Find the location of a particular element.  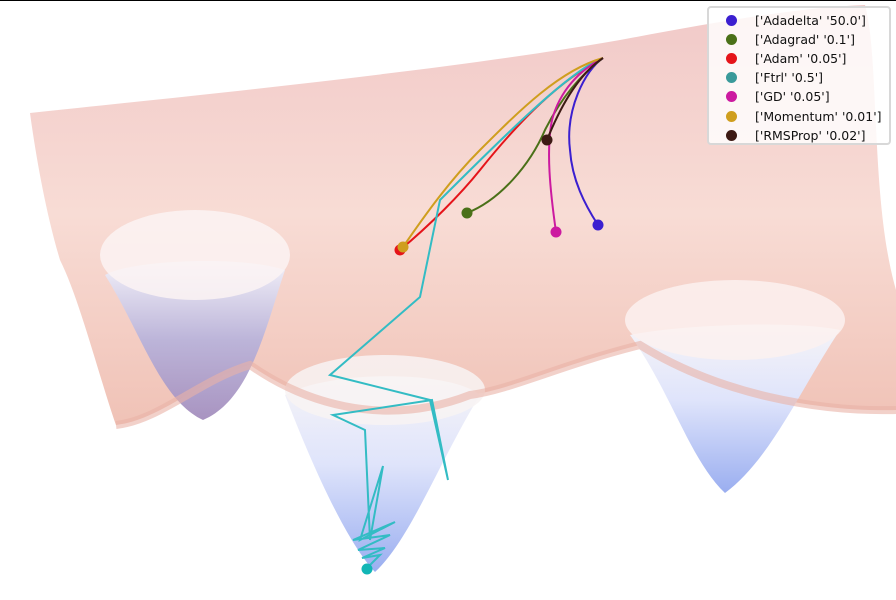

legend-item: ['GD' '0.05'] is located at coordinates (799, 96).